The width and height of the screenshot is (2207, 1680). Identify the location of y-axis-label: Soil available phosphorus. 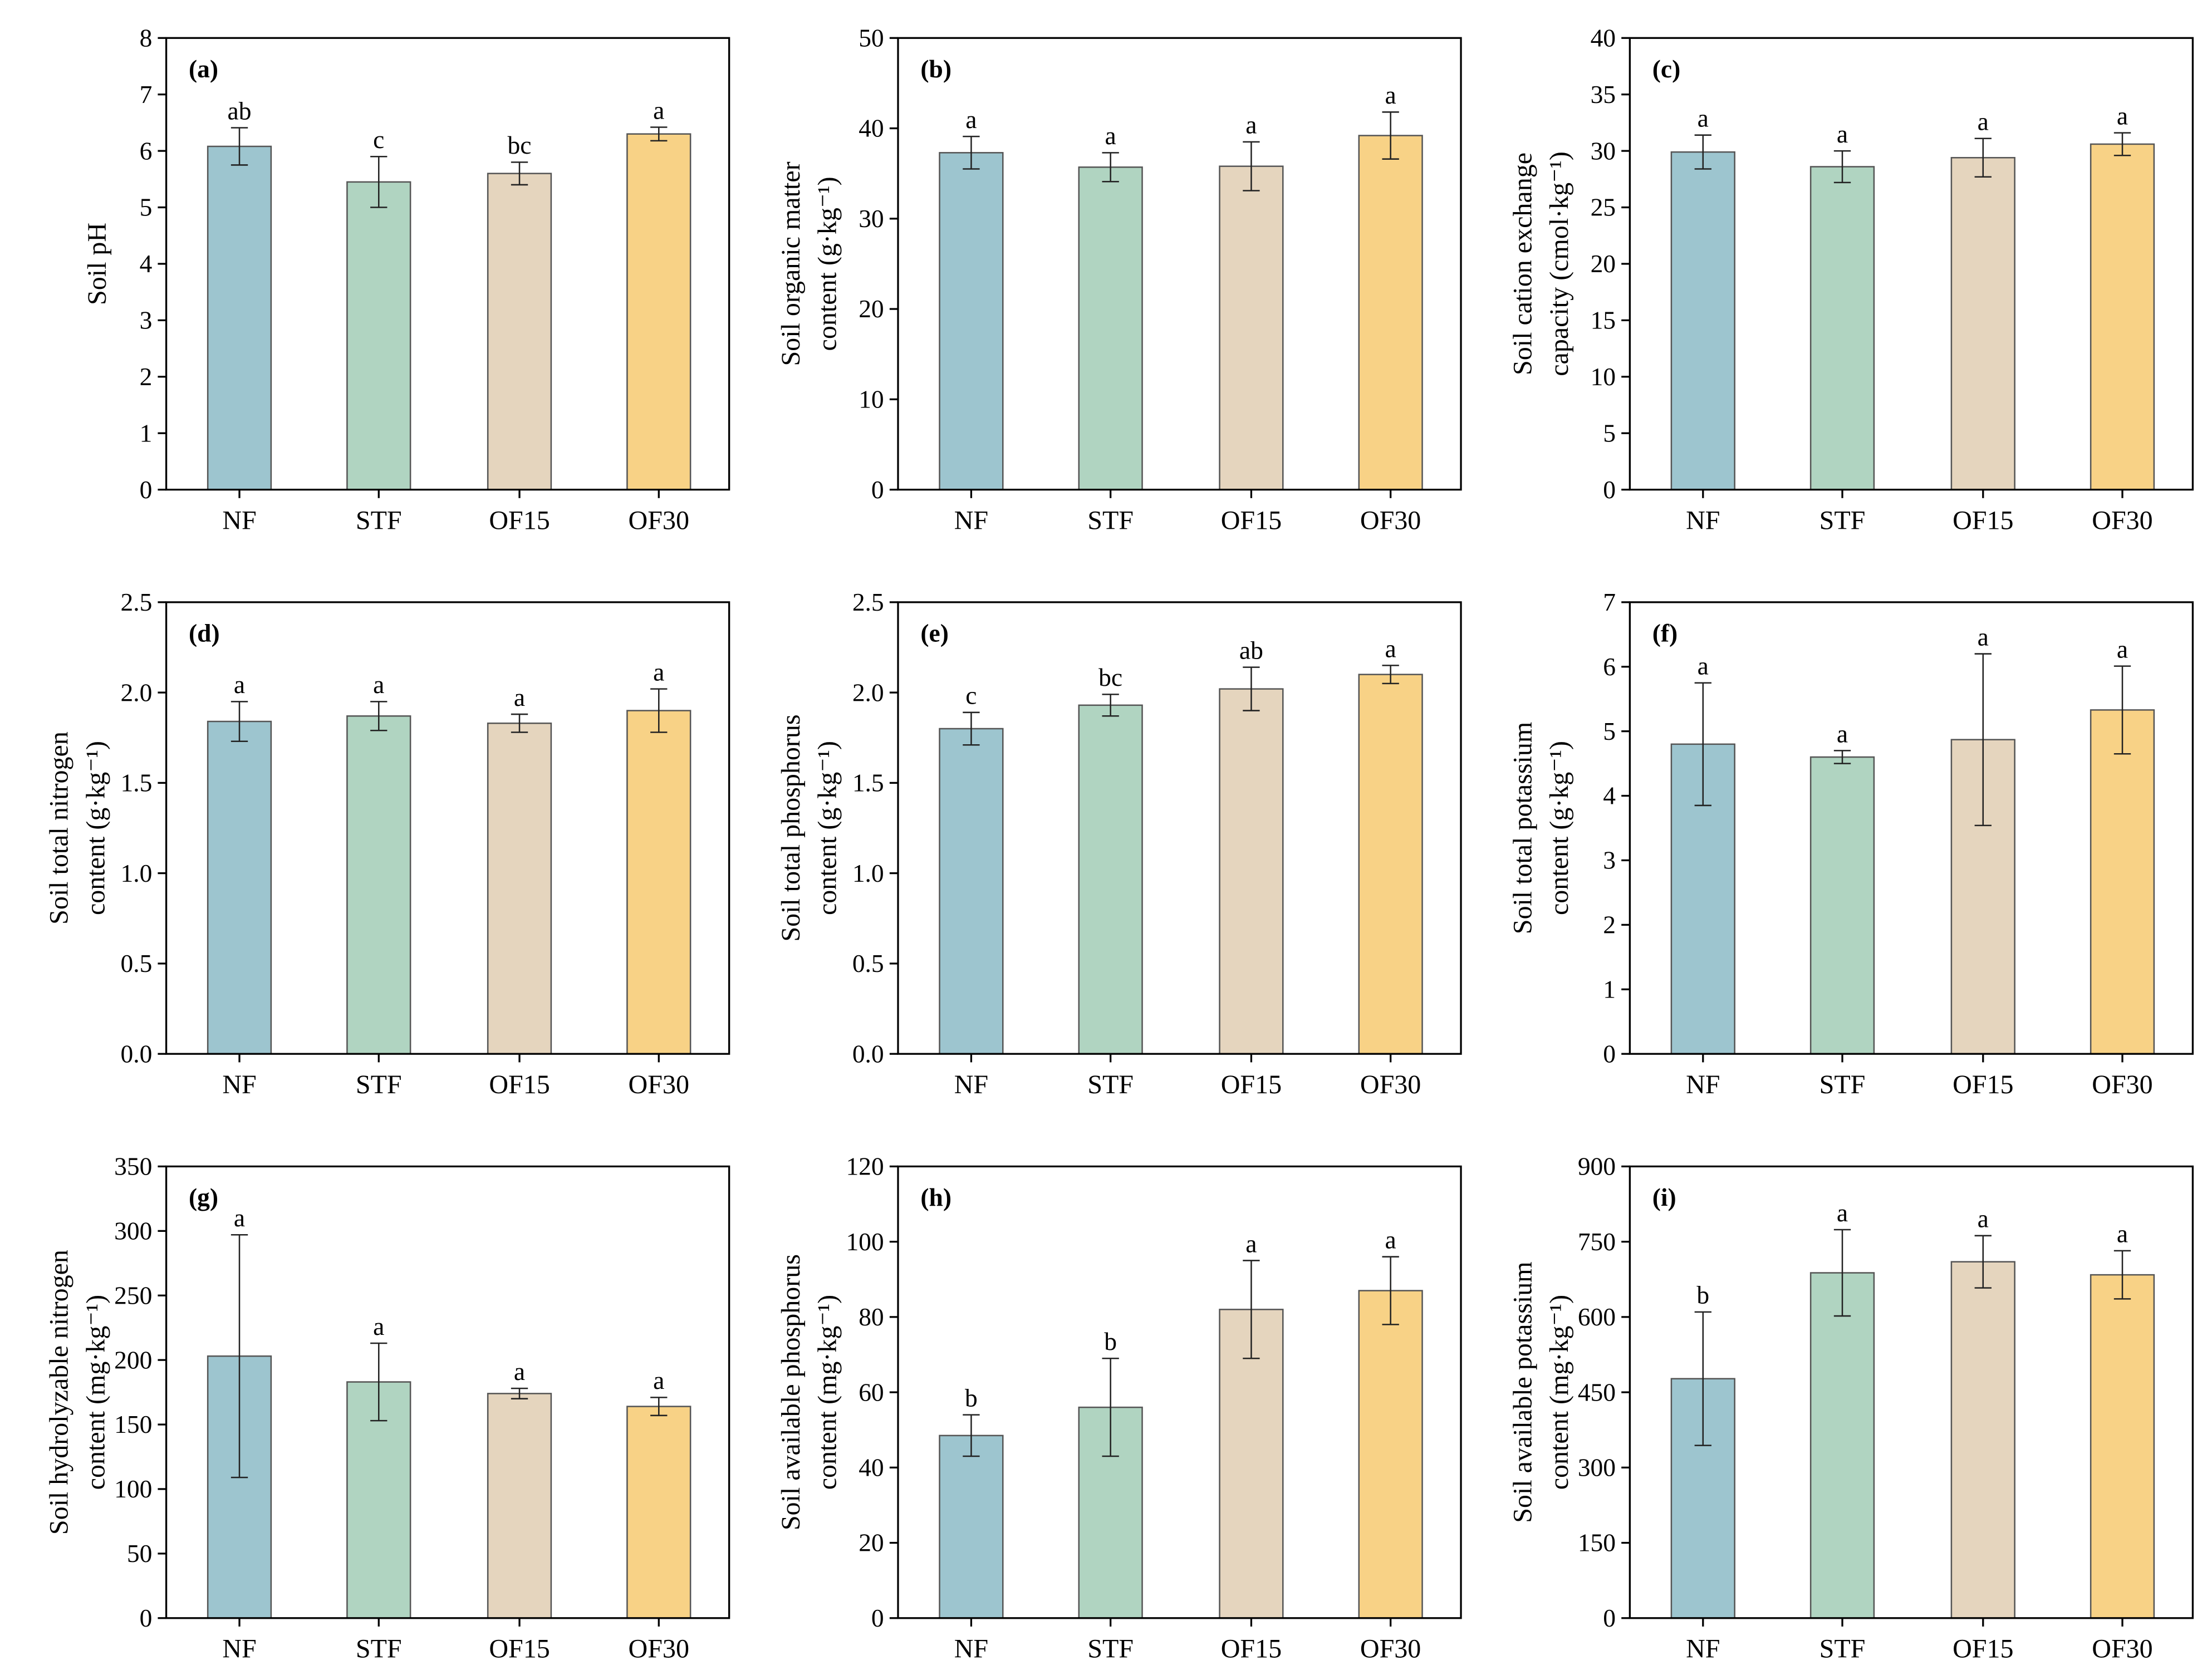
(791, 1392).